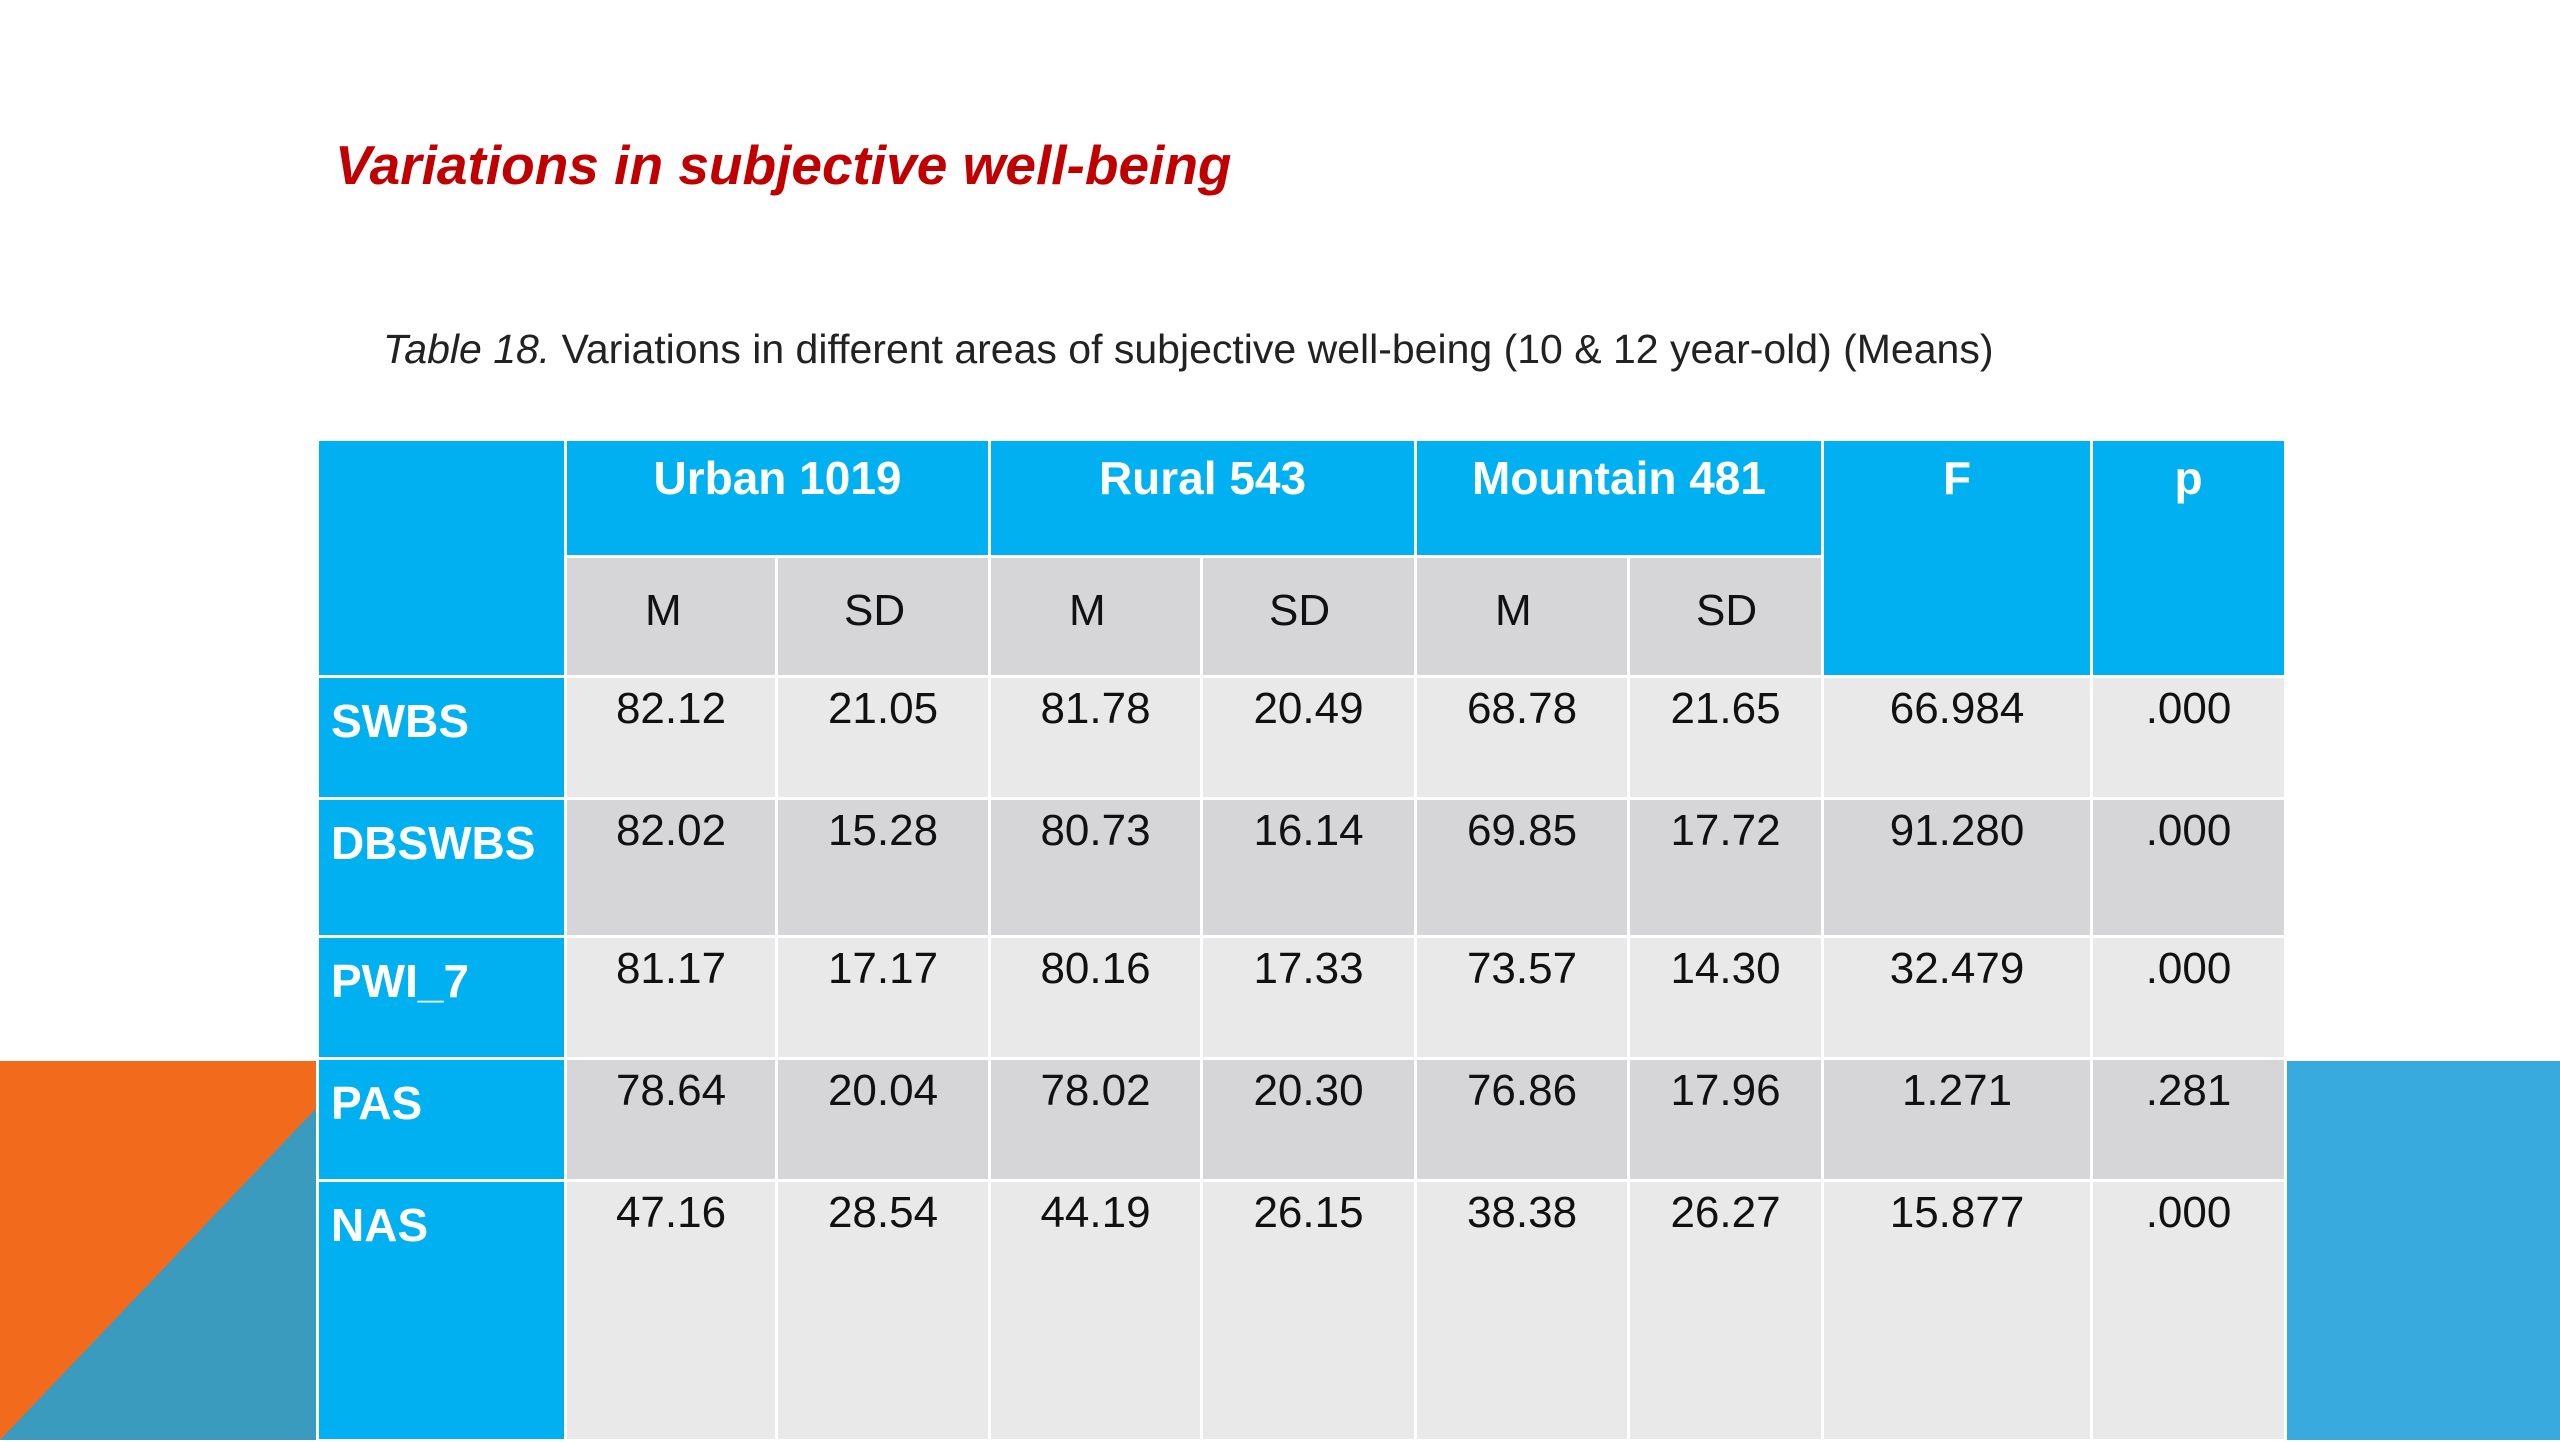  Describe the element at coordinates (1309, 1310) in the screenshot. I see `table-cell: 26.15` at that location.